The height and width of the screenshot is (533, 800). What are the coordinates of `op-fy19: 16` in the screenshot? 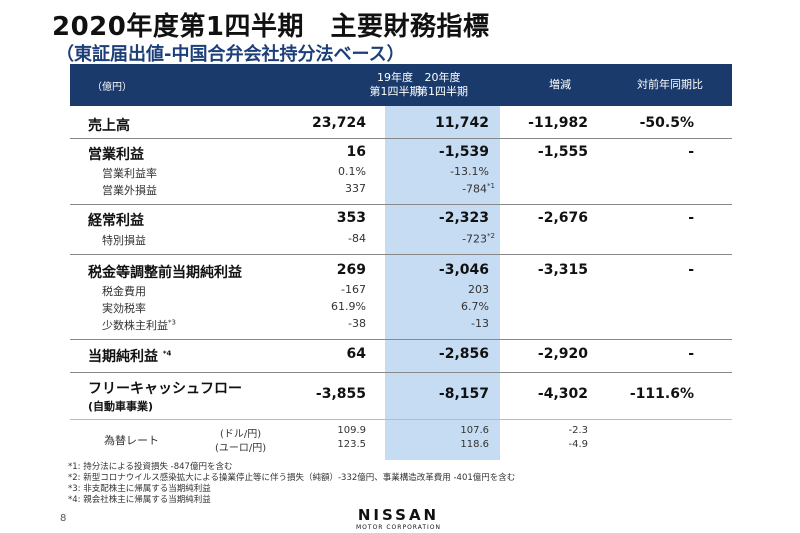 It's located at (356, 152).